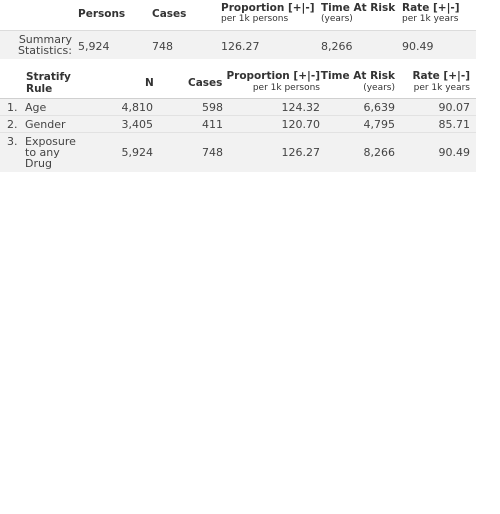 The image size is (500, 514). Describe the element at coordinates (268, 8) in the screenshot. I see `proportion-header-label: Proportion [+|-]` at that location.